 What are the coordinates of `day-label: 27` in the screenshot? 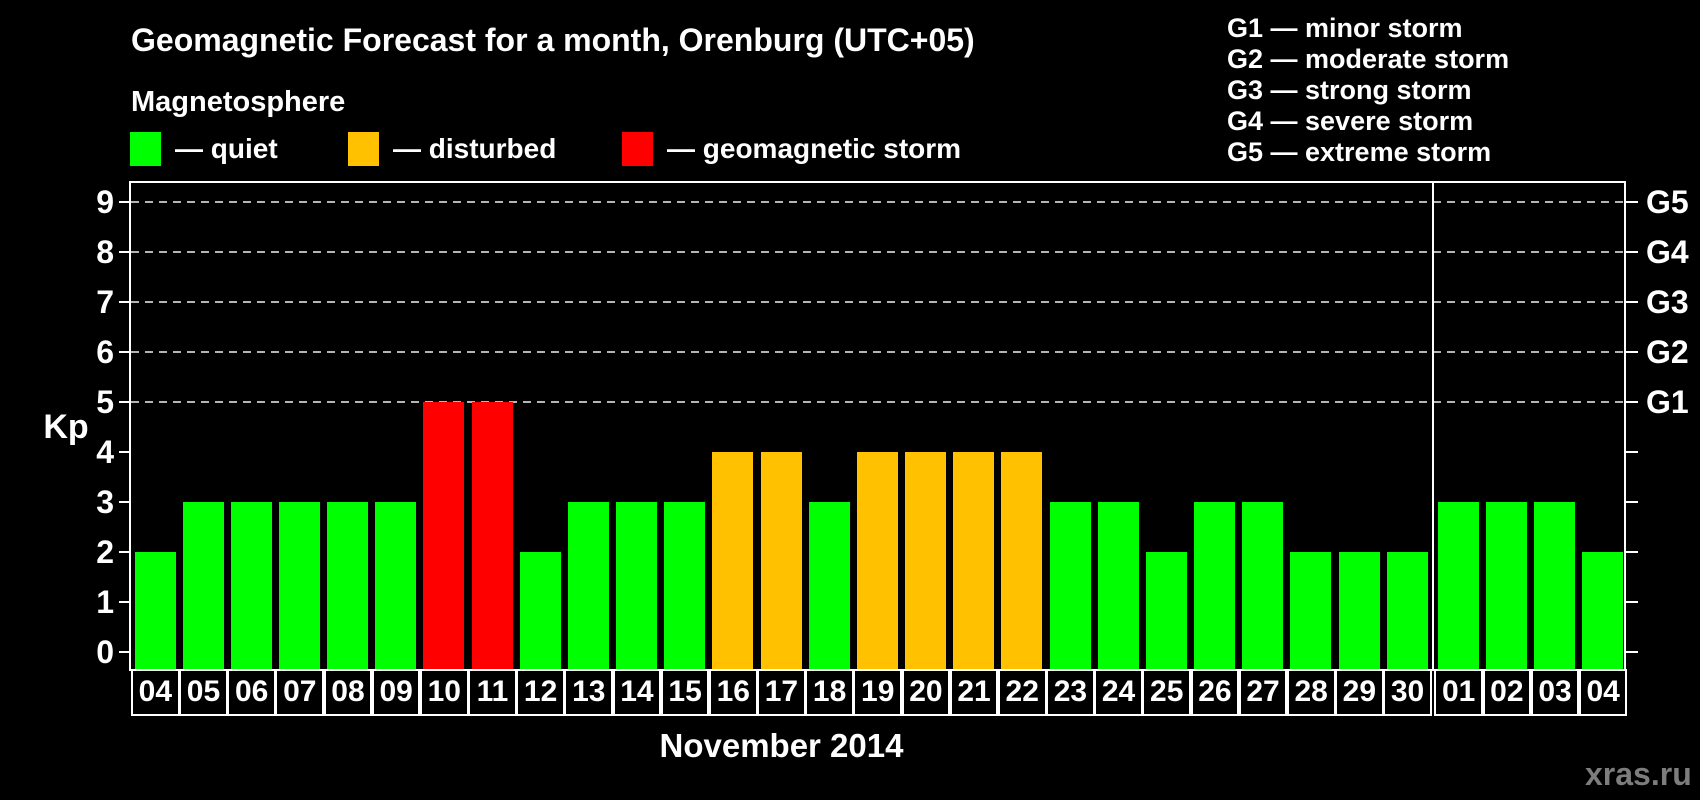 It's located at (1263, 692).